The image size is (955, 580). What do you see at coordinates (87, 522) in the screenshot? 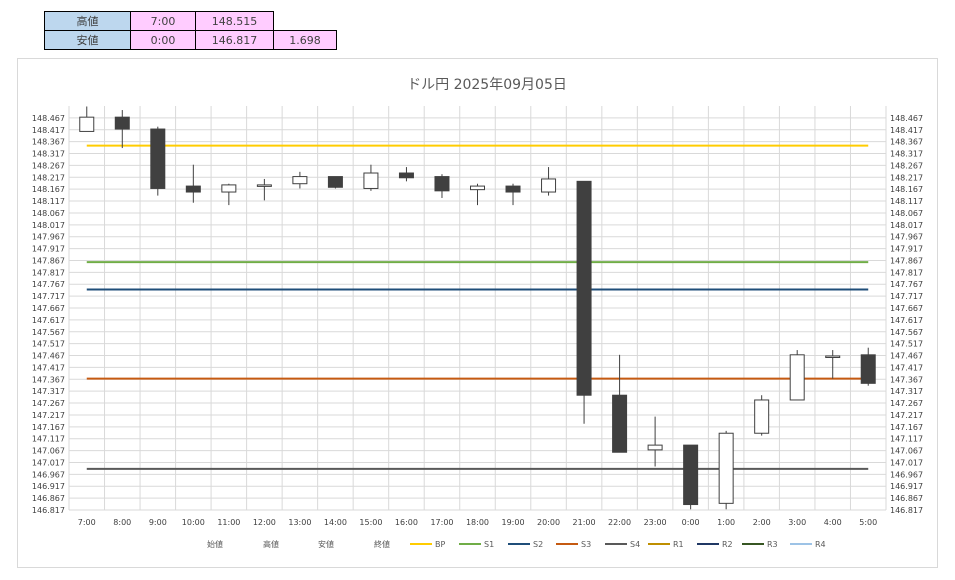
I see `x-tick-label: 7:00` at bounding box center [87, 522].